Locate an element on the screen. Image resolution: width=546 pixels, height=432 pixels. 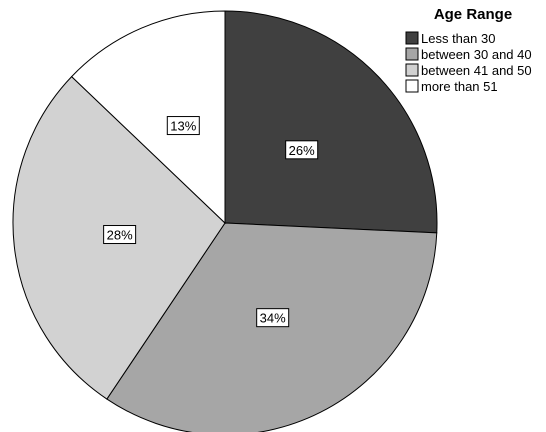
legend-item-more-than-51: more than 51 is located at coordinates (451, 86).